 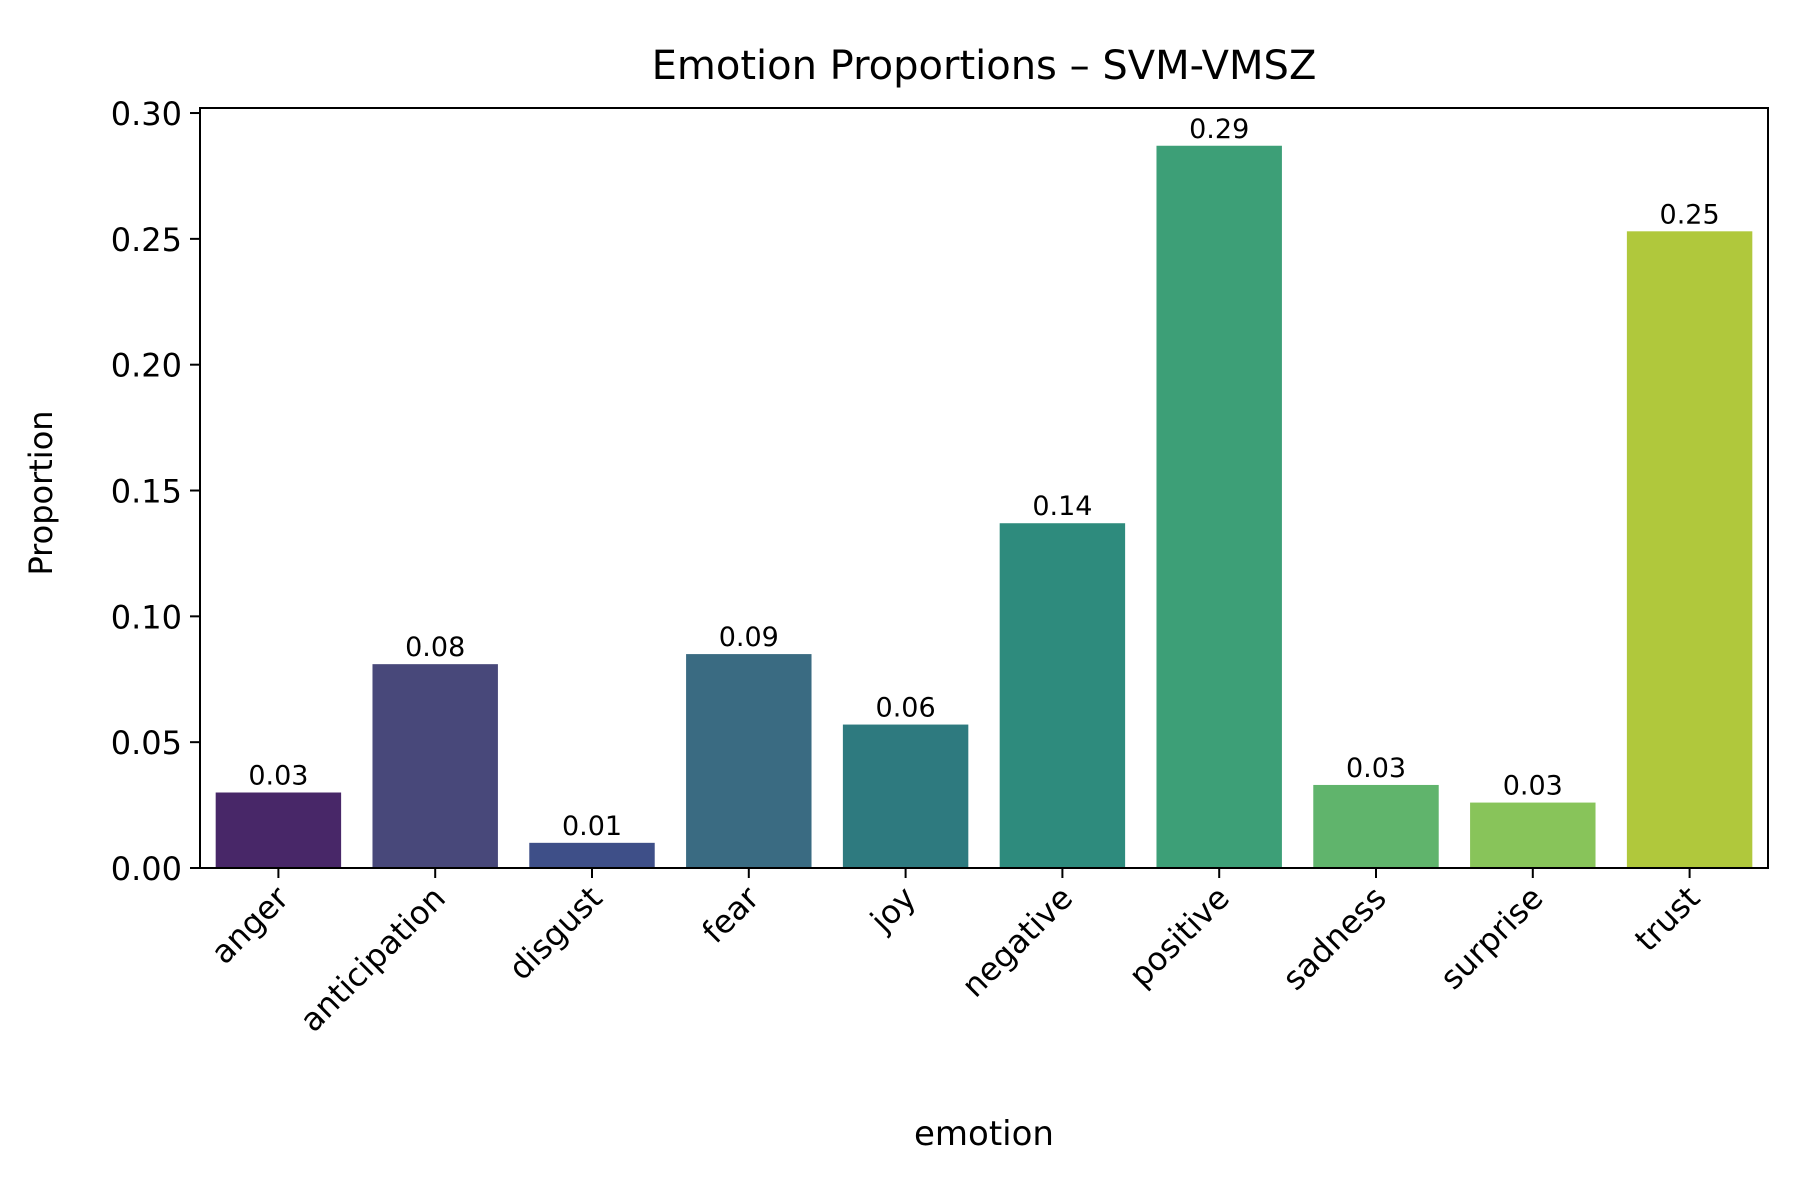 What do you see at coordinates (278, 830) in the screenshot?
I see `bar-anger` at bounding box center [278, 830].